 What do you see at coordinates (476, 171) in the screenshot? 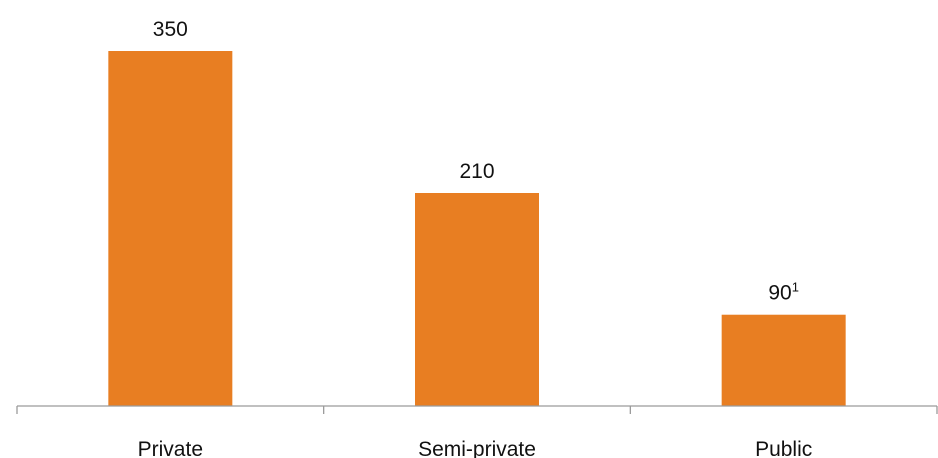
I see `data-label: 210` at bounding box center [476, 171].